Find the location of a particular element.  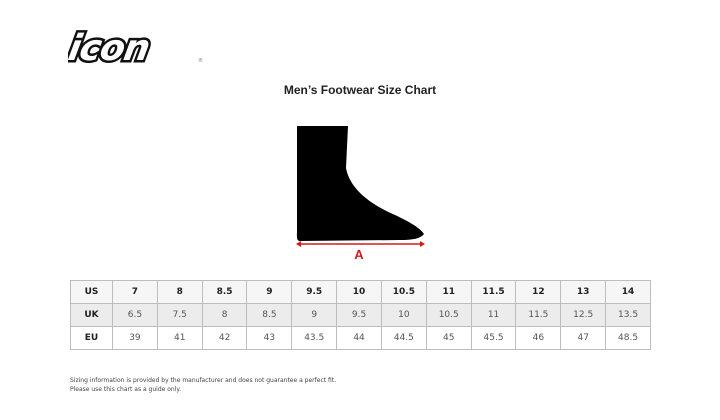

size-cell: 7.5 is located at coordinates (179, 315).